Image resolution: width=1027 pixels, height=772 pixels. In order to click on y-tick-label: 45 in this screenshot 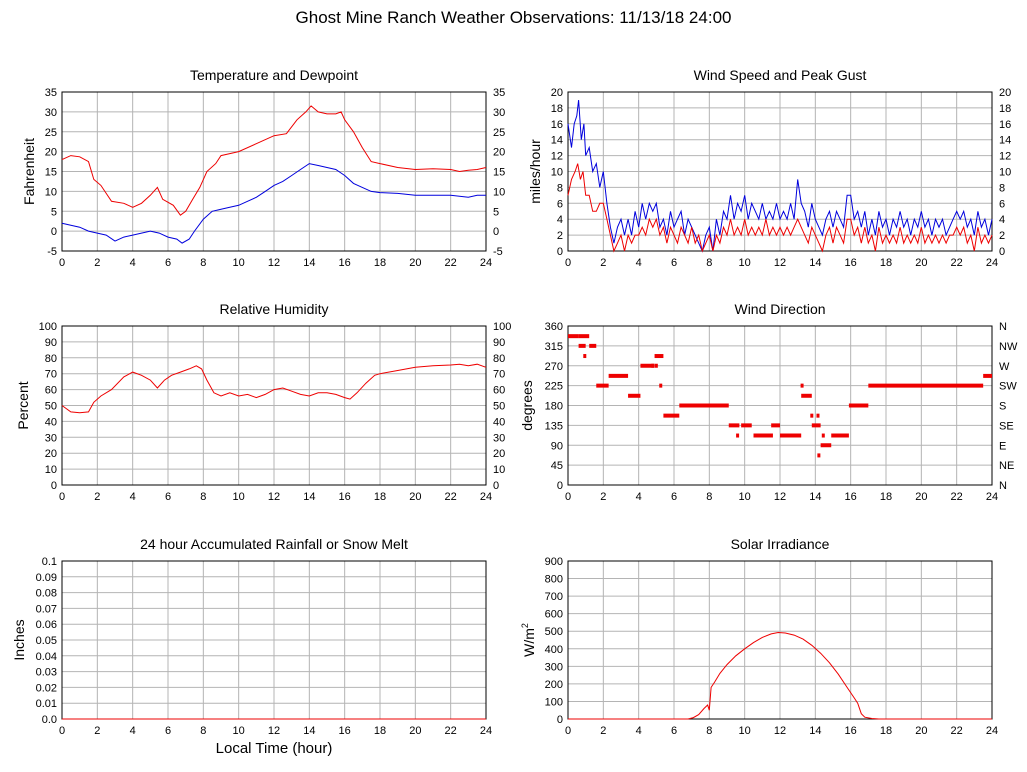, I will do `click(557, 466)`.